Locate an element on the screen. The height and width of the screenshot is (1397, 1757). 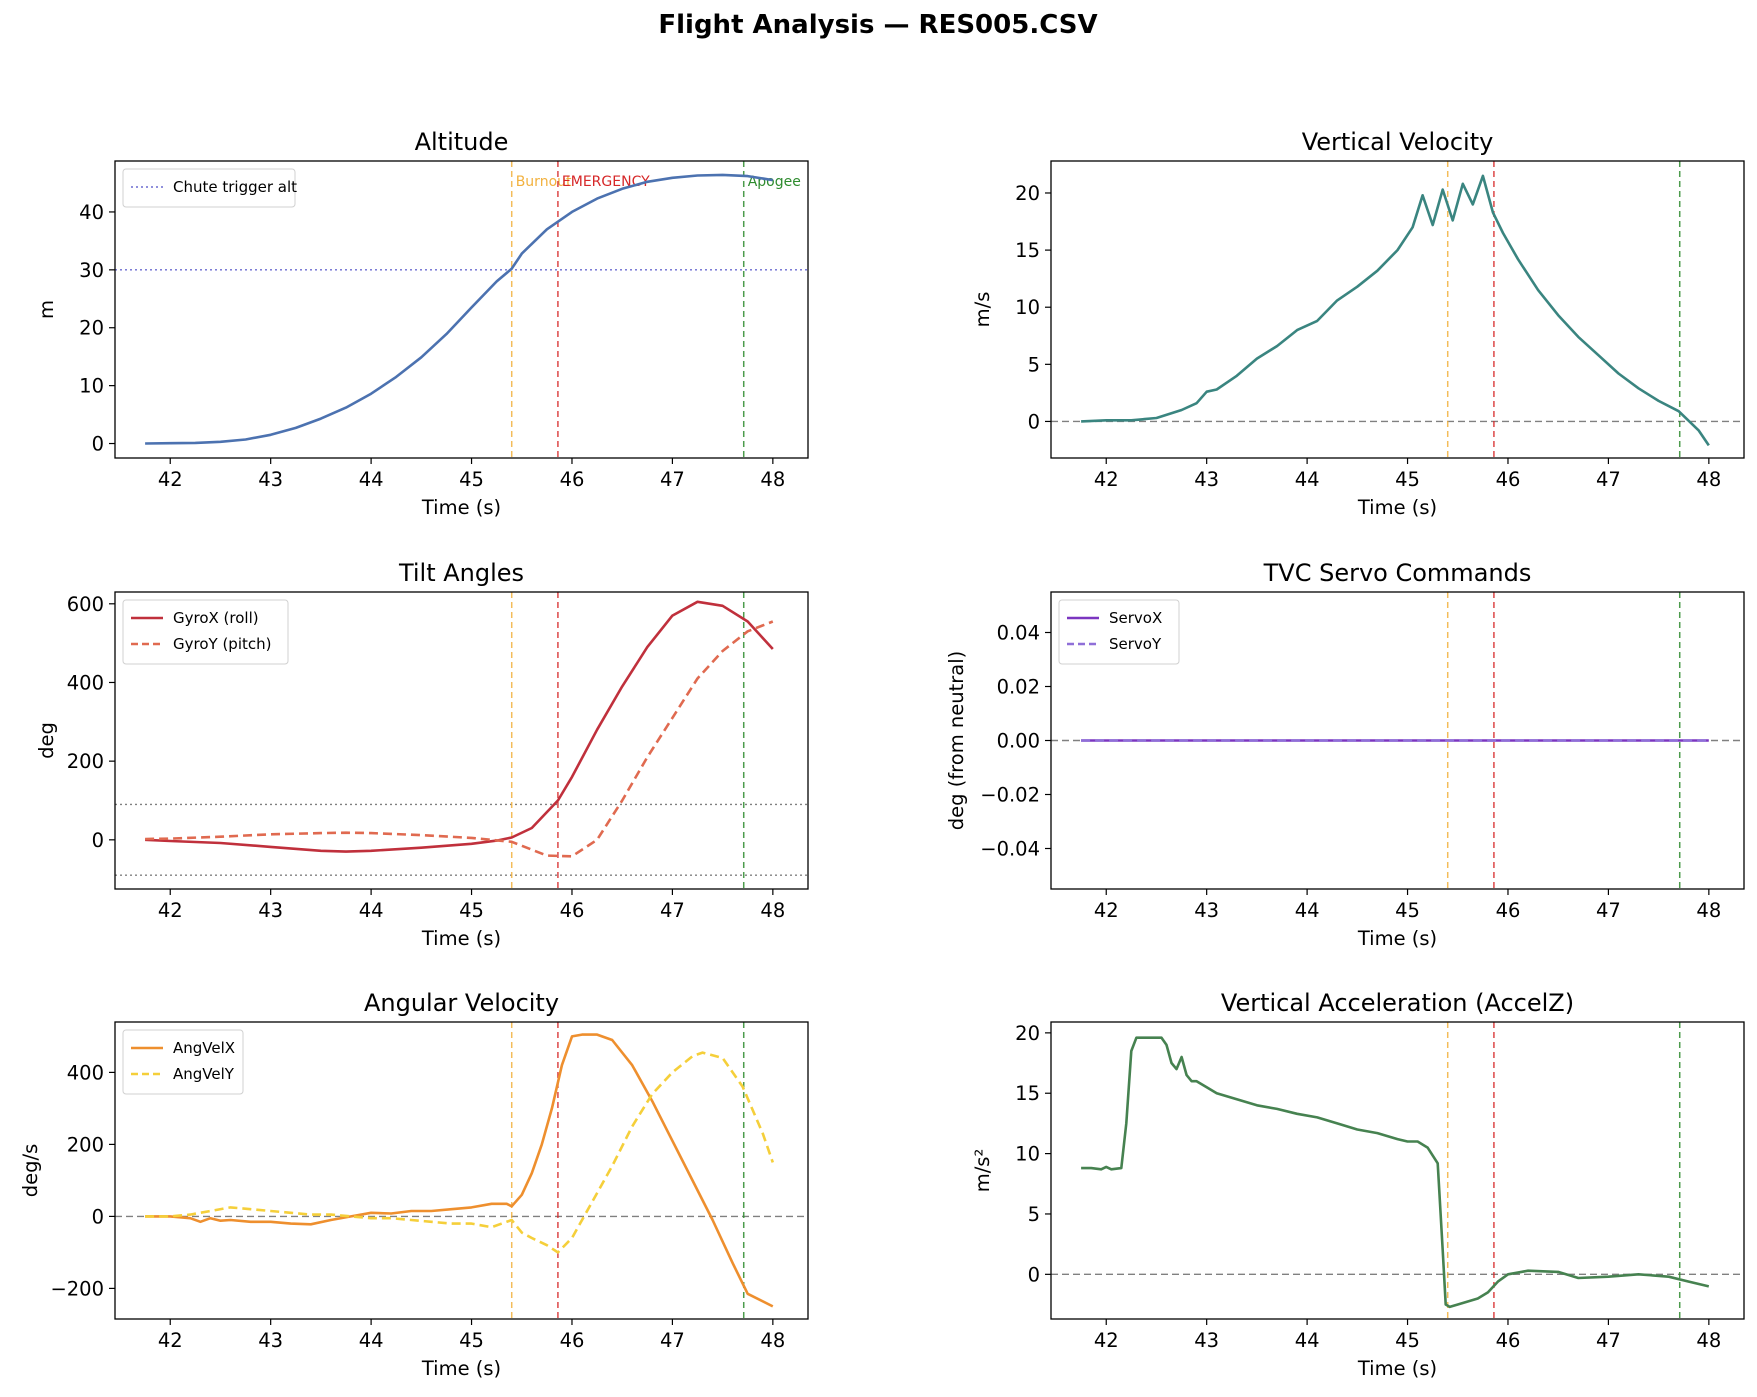
y-tick-label: 40 is located at coordinates (91, 212).